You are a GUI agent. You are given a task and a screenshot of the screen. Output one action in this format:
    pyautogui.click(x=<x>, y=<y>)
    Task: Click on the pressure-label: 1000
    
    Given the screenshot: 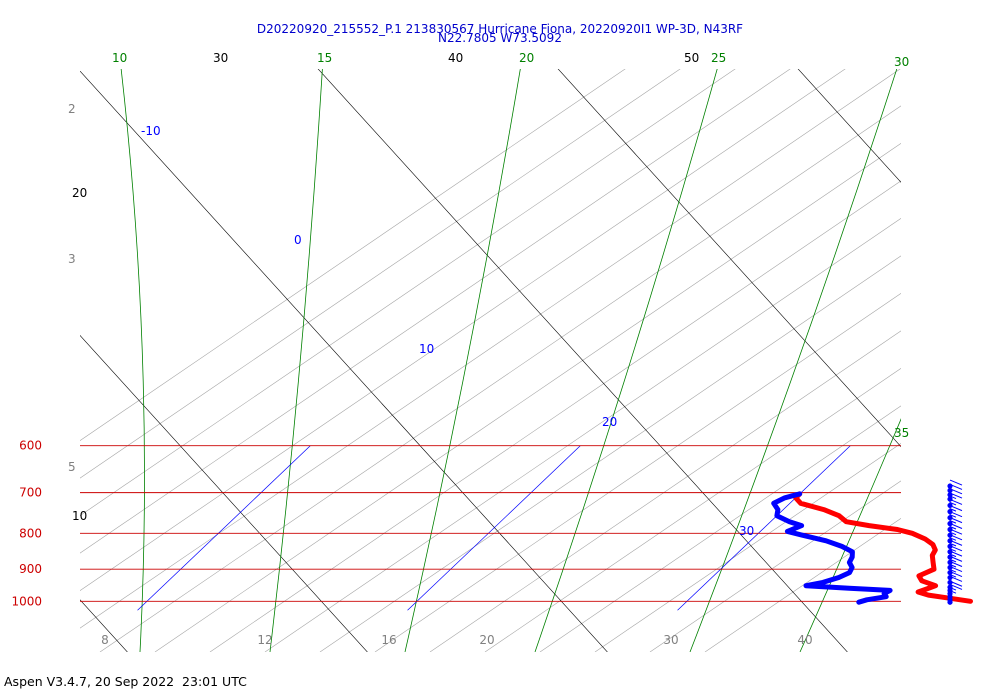 What is the action you would take?
    pyautogui.click(x=26, y=601)
    